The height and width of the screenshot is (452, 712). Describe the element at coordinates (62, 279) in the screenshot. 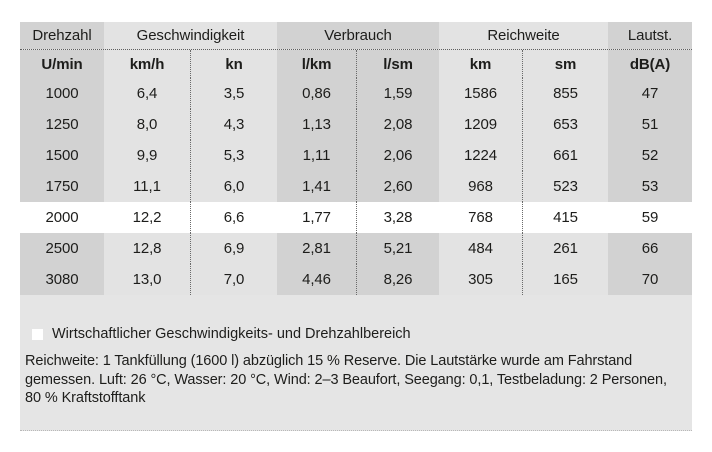

I see `table-cell: 3080` at that location.